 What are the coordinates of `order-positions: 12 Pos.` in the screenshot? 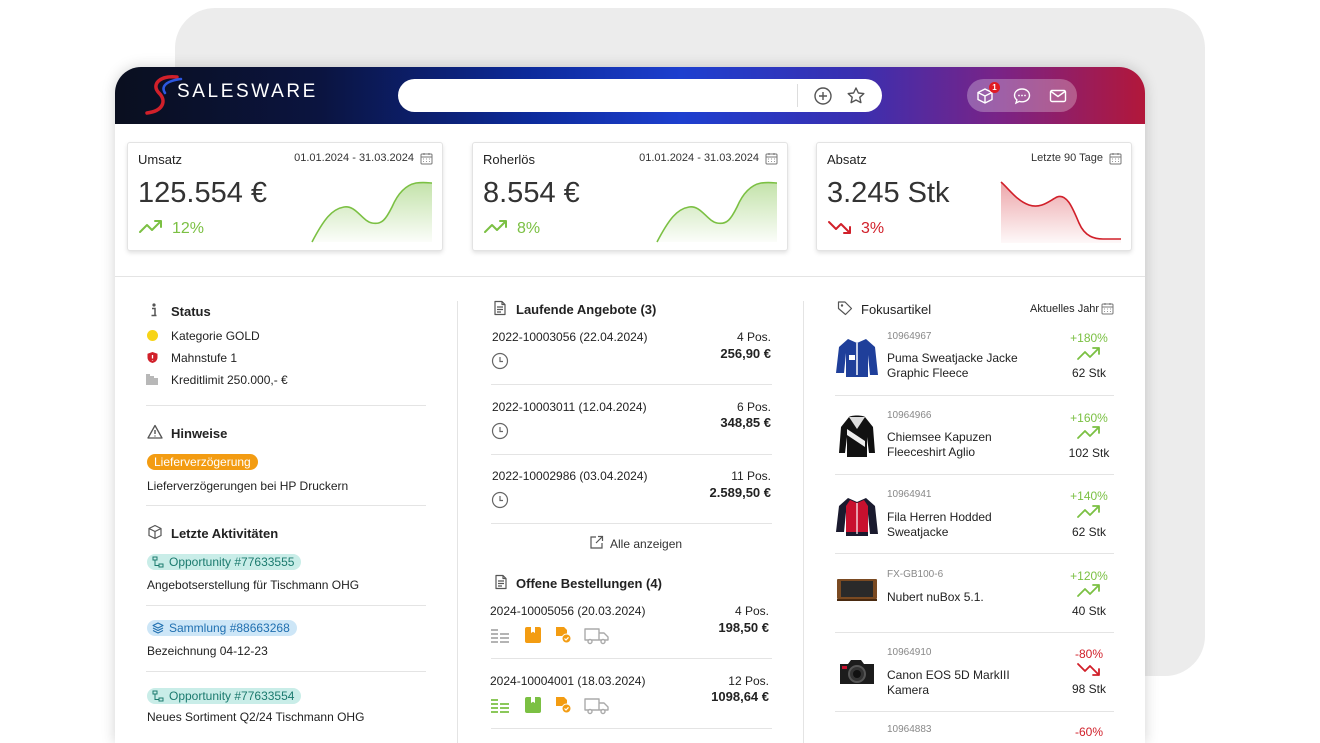 It's located at (748, 681).